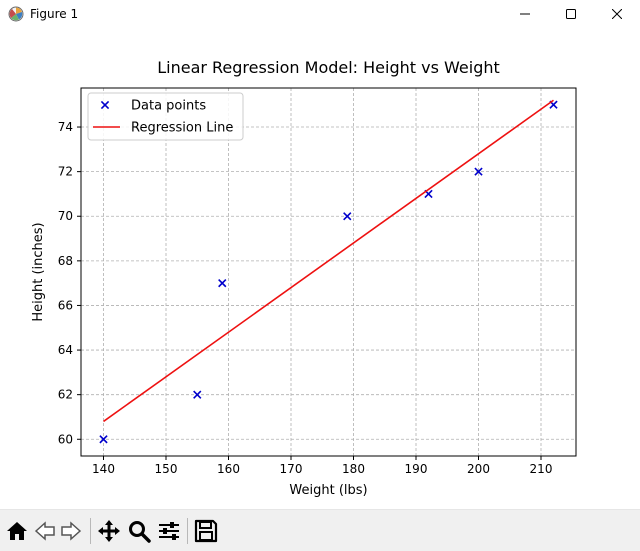  Describe the element at coordinates (353, 469) in the screenshot. I see `x-tick-label: 180` at that location.